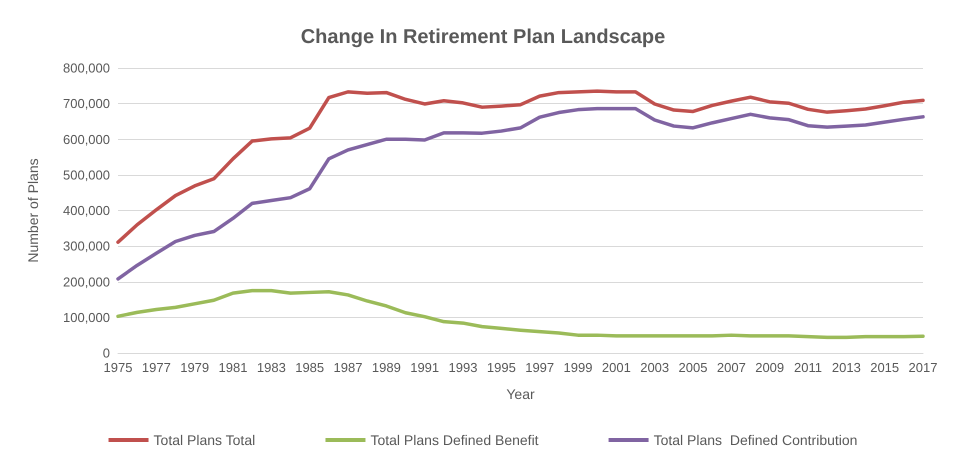 The width and height of the screenshot is (967, 467). What do you see at coordinates (86, 139) in the screenshot?
I see `y-tick-label: 600,000` at bounding box center [86, 139].